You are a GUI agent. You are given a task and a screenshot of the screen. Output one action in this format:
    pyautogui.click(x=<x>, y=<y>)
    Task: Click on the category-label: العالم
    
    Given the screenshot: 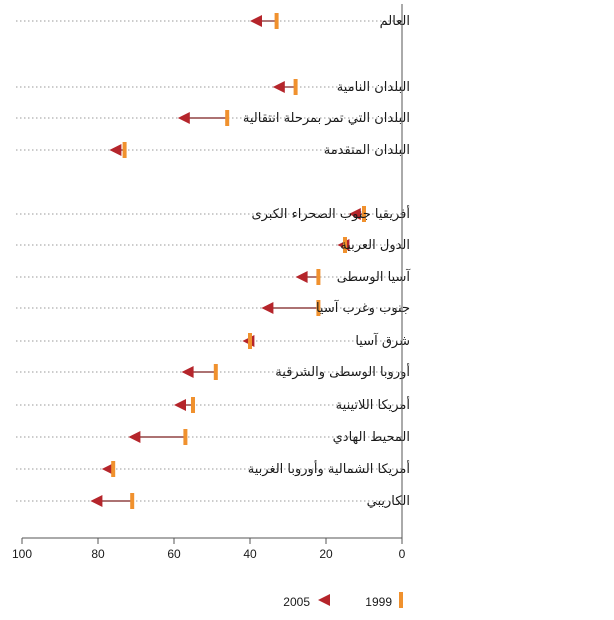 What is the action you would take?
    pyautogui.click(x=395, y=21)
    